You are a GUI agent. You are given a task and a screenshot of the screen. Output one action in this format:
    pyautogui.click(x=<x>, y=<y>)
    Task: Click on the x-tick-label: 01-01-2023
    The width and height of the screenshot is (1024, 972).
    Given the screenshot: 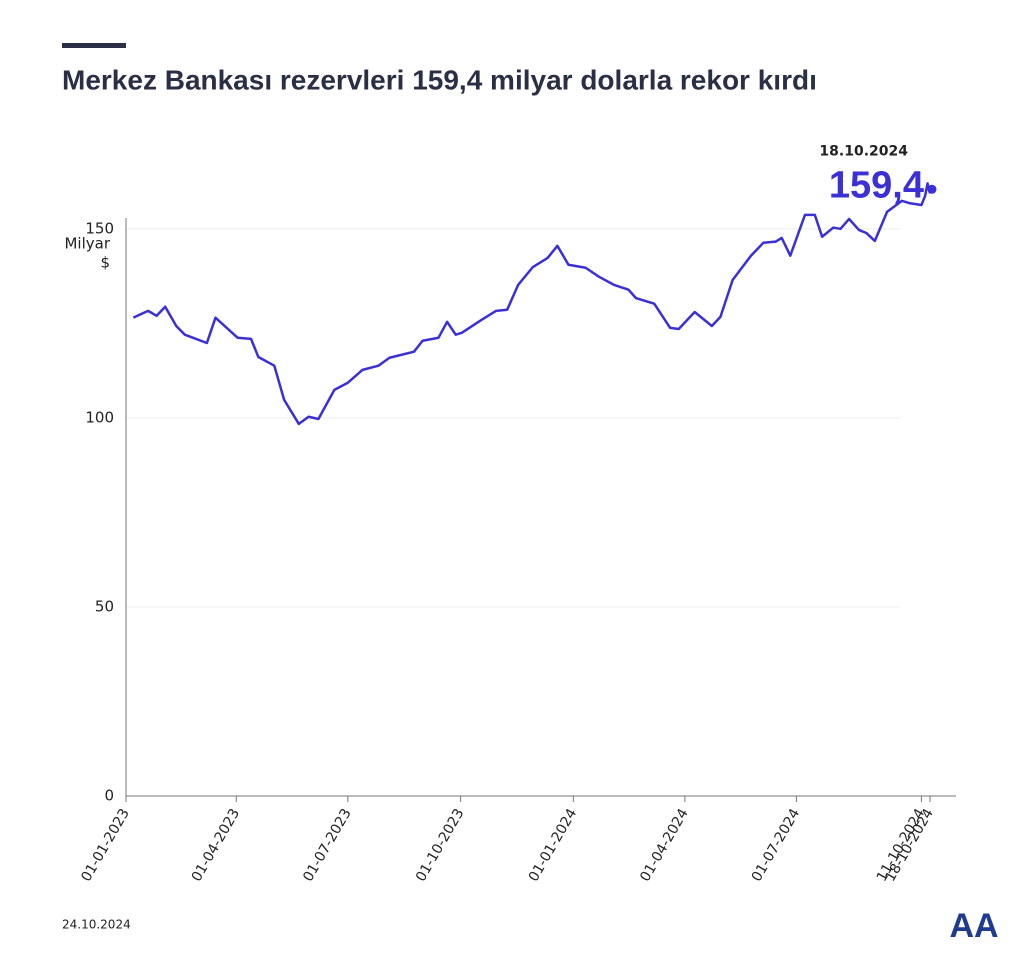 What is the action you would take?
    pyautogui.click(x=105, y=845)
    